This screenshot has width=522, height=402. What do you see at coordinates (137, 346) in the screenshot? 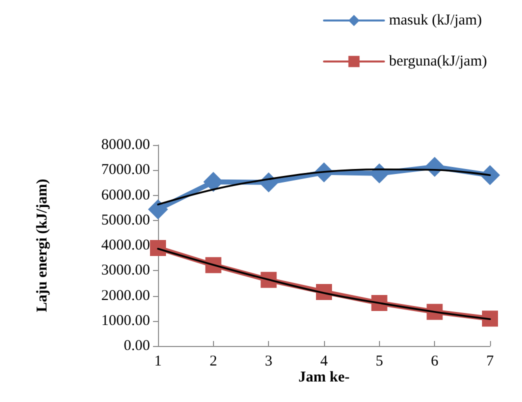
I see `y-tick-label: 0.00` at bounding box center [137, 346].